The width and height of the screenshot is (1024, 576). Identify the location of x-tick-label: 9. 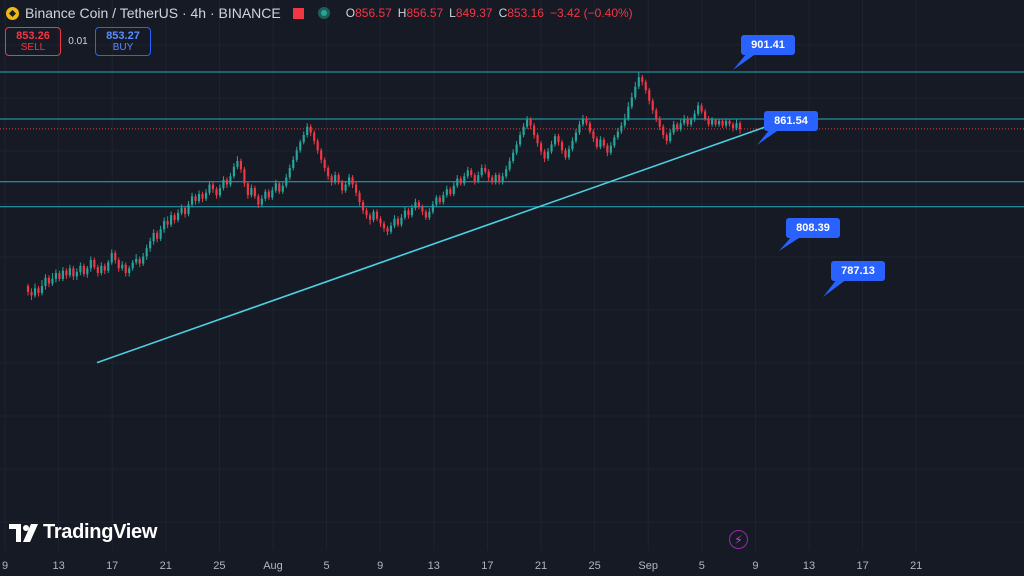
(380, 566).